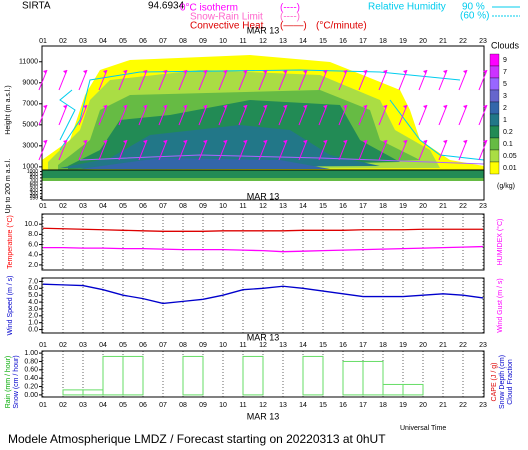 This screenshot has height=450, width=528. I want to click on hour-label: 18, so click(383, 405).